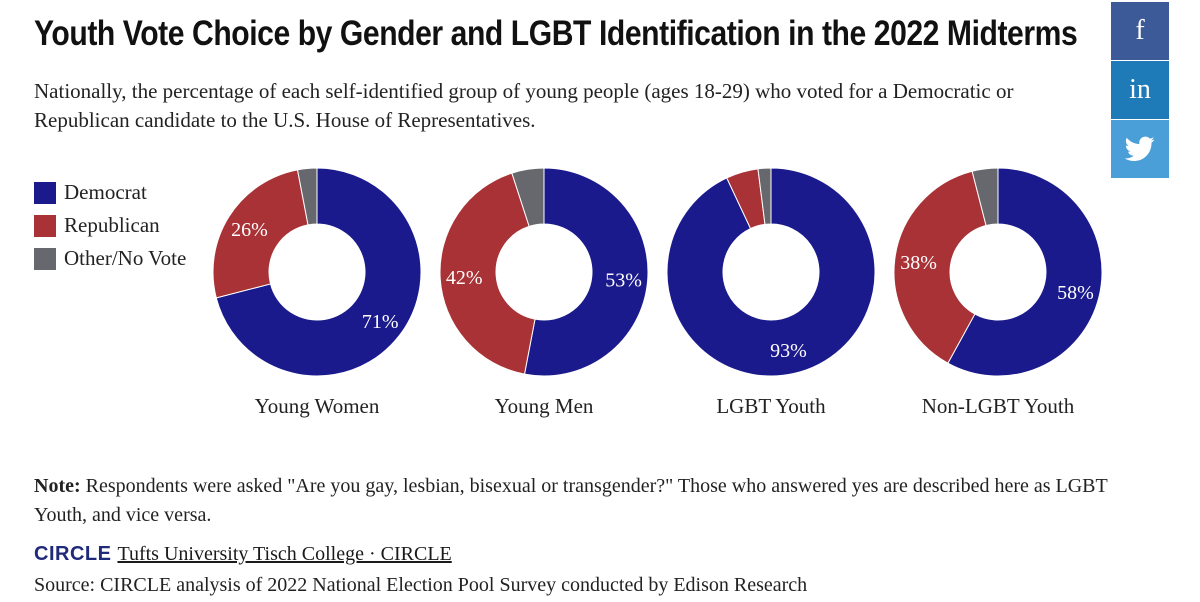  What do you see at coordinates (544, 406) in the screenshot?
I see `chart-category-label: Young Men` at bounding box center [544, 406].